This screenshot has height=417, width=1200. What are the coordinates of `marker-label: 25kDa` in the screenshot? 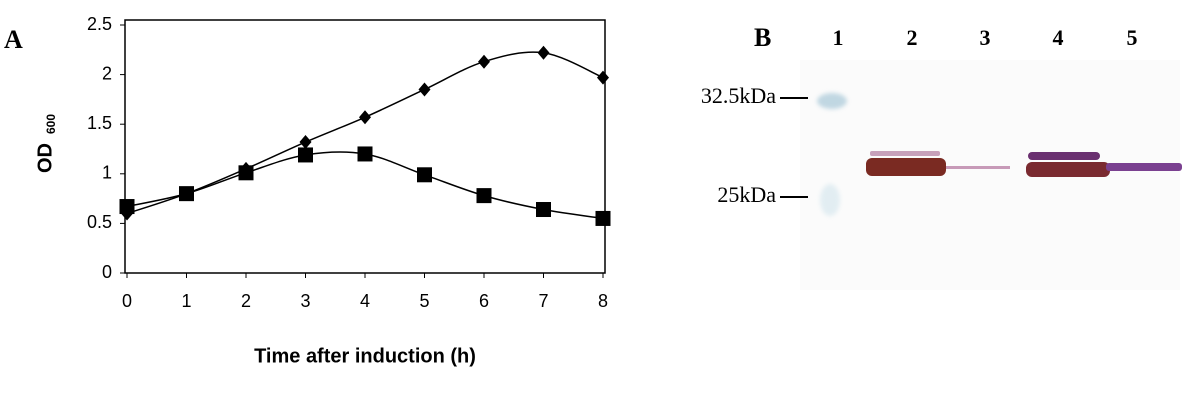 It's located at (746, 194).